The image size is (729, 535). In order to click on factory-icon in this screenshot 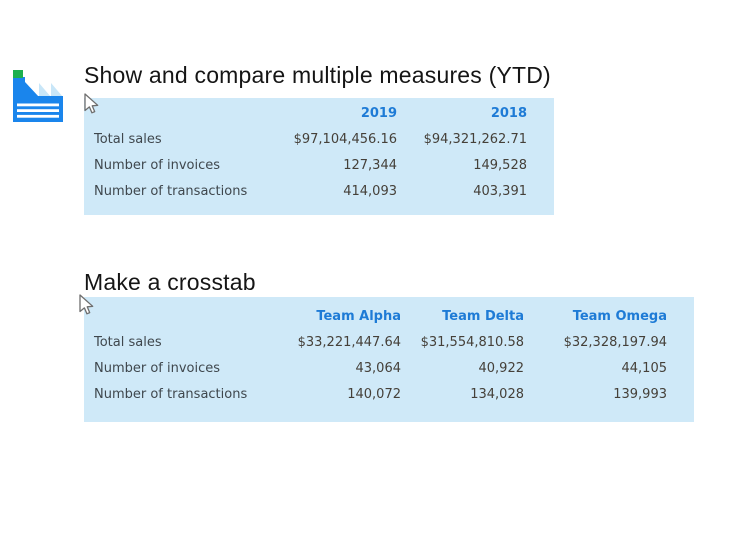, I will do `click(38, 97)`.